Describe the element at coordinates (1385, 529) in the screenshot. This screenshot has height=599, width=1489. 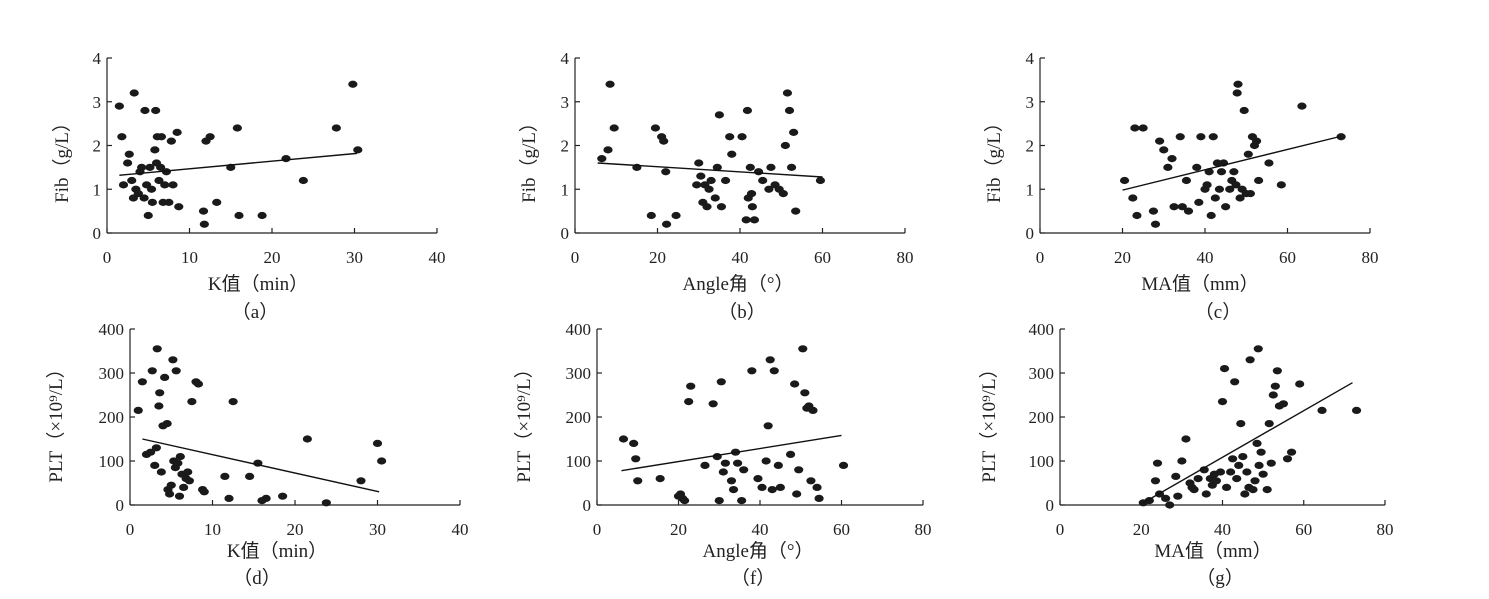
I see `x-tick-label: 80` at that location.